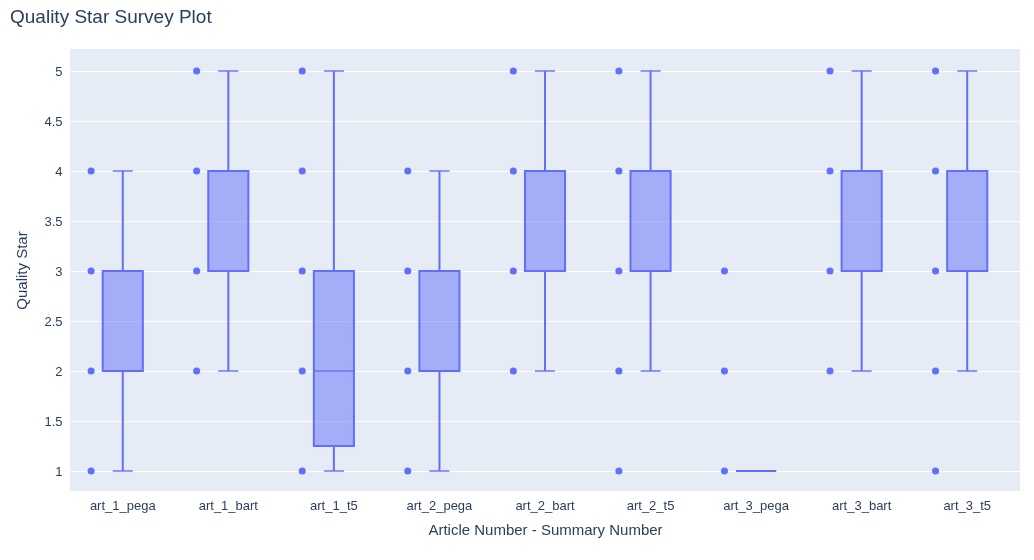 The height and width of the screenshot is (560, 1034). Describe the element at coordinates (650, 505) in the screenshot. I see `x-tick-label: art_2_t5` at that location.